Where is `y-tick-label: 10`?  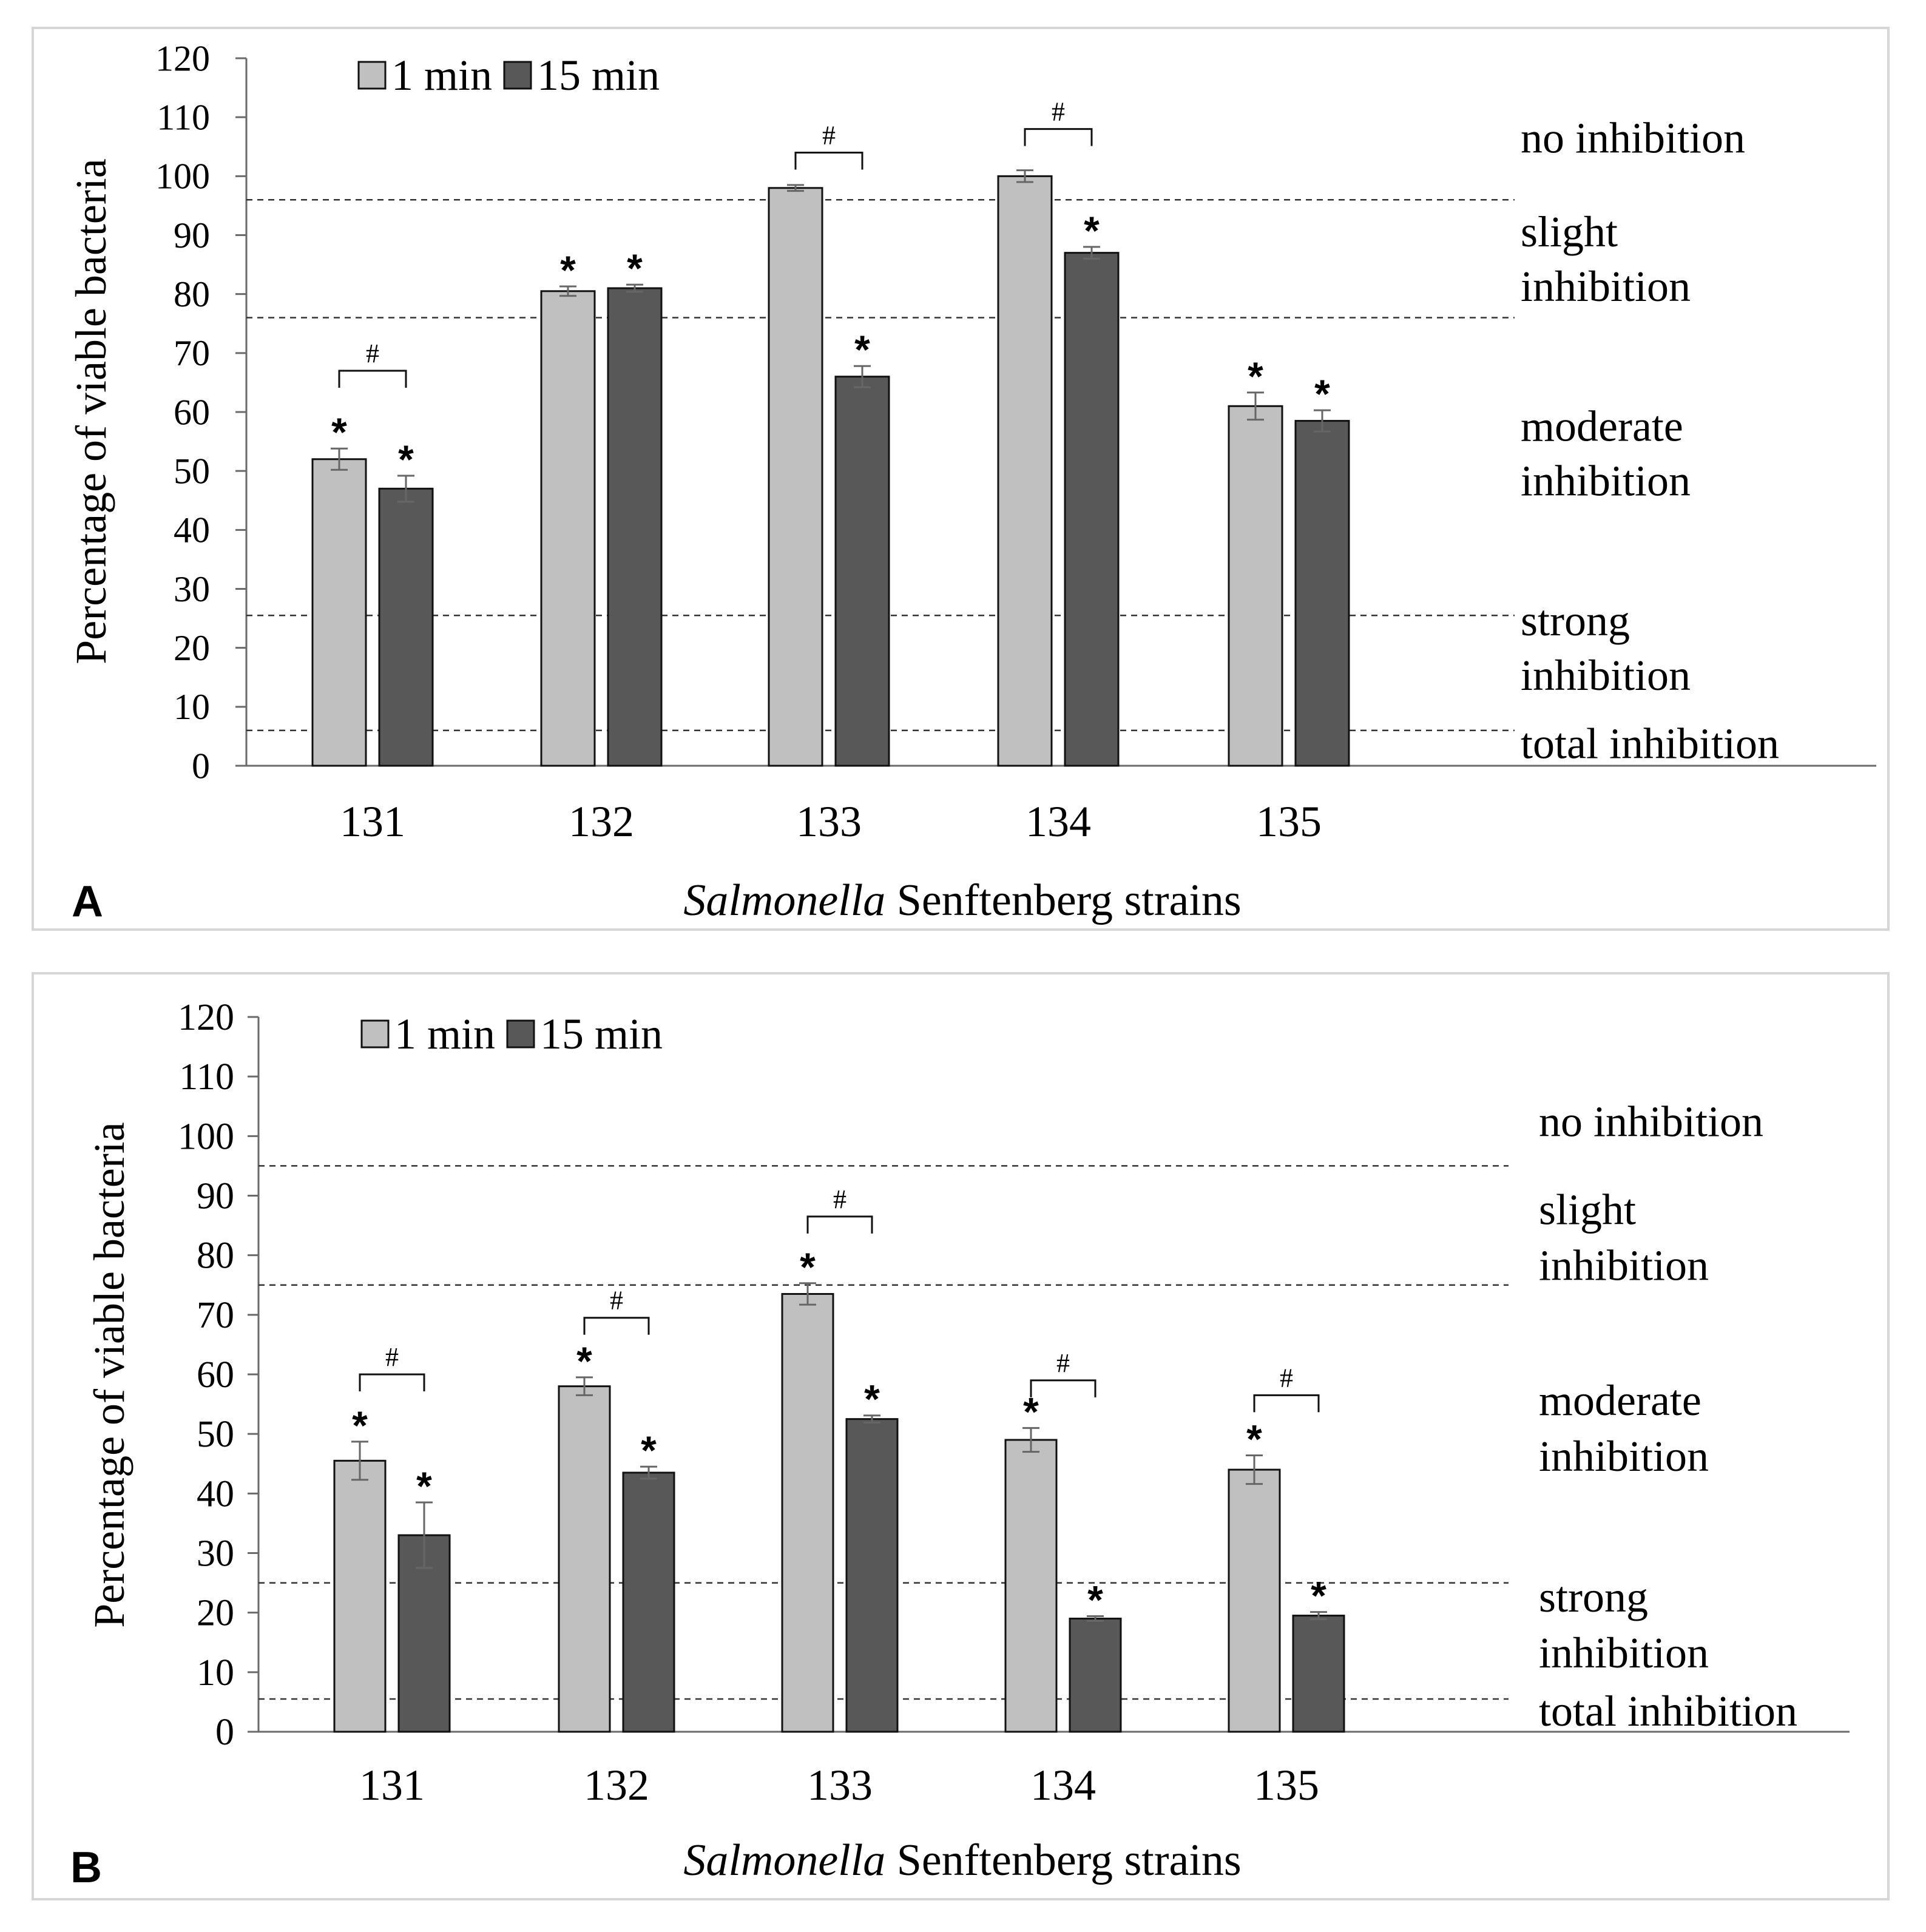
y-tick-label: 10 is located at coordinates (192, 707).